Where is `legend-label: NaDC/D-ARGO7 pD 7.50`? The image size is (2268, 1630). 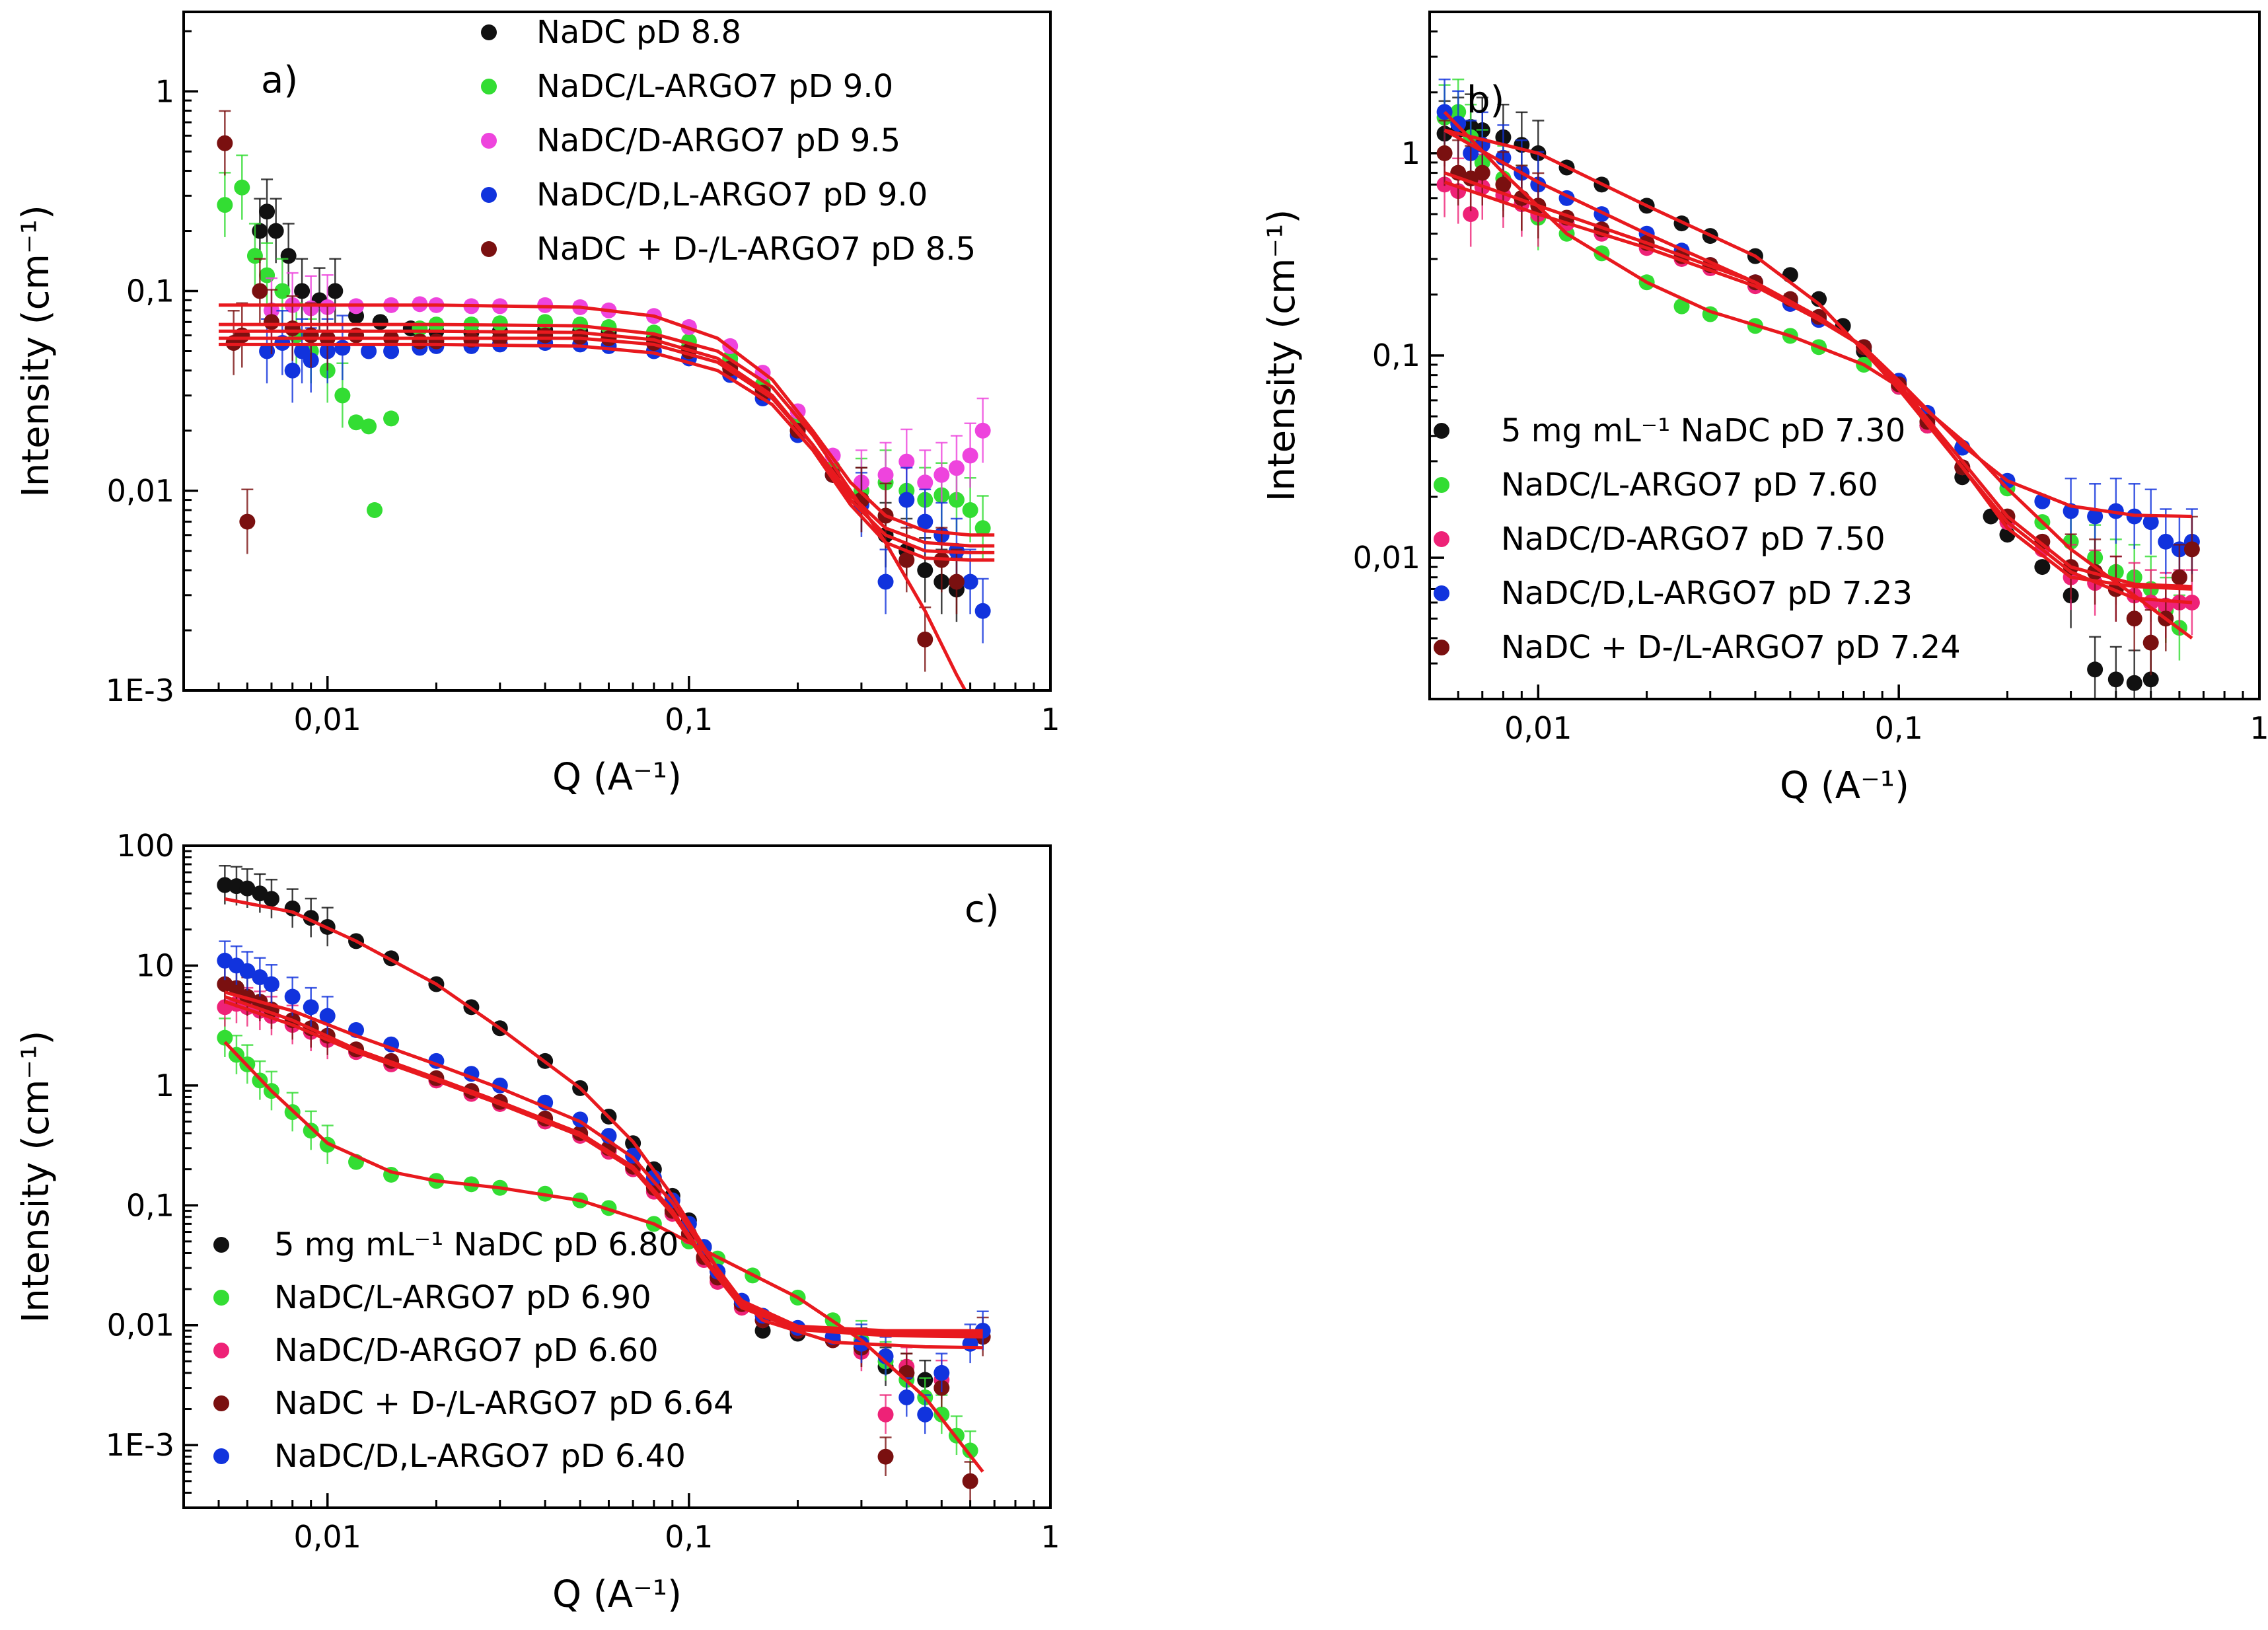
legend-label: NaDC/D-ARGO7 pD 7.50 is located at coordinates (1693, 539).